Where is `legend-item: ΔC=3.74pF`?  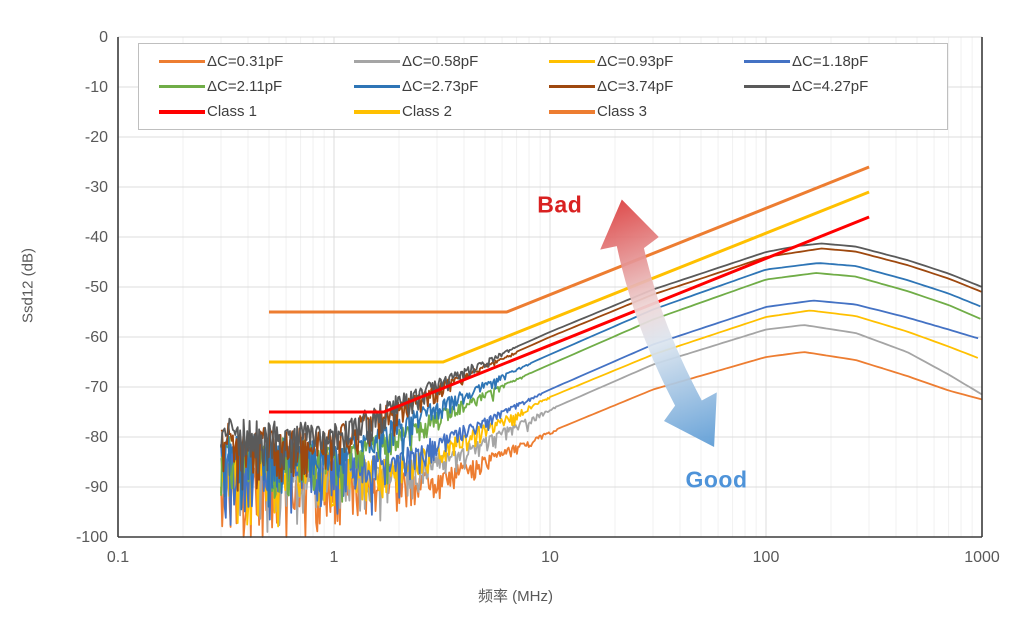
legend-item: ΔC=3.74pF is located at coordinates (646, 86).